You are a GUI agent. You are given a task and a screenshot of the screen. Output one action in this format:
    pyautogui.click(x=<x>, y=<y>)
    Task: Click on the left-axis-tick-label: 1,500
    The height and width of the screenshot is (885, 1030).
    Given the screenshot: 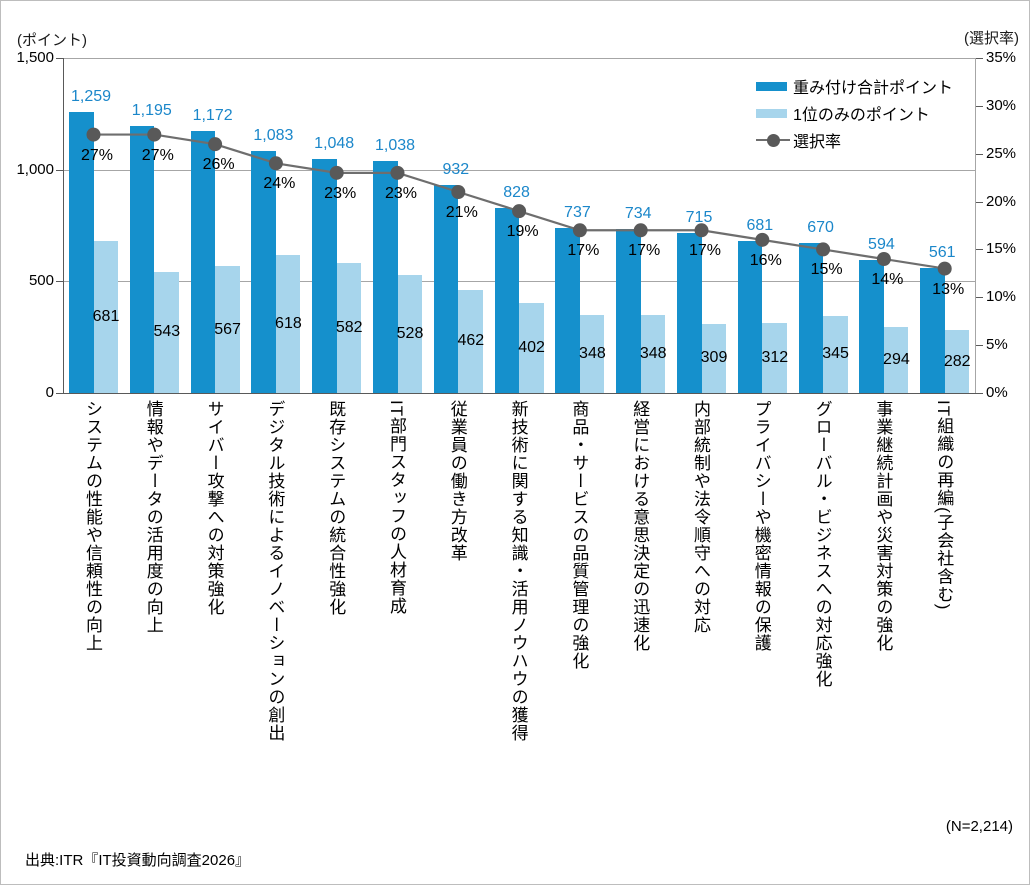 What is the action you would take?
    pyautogui.click(x=35, y=57)
    